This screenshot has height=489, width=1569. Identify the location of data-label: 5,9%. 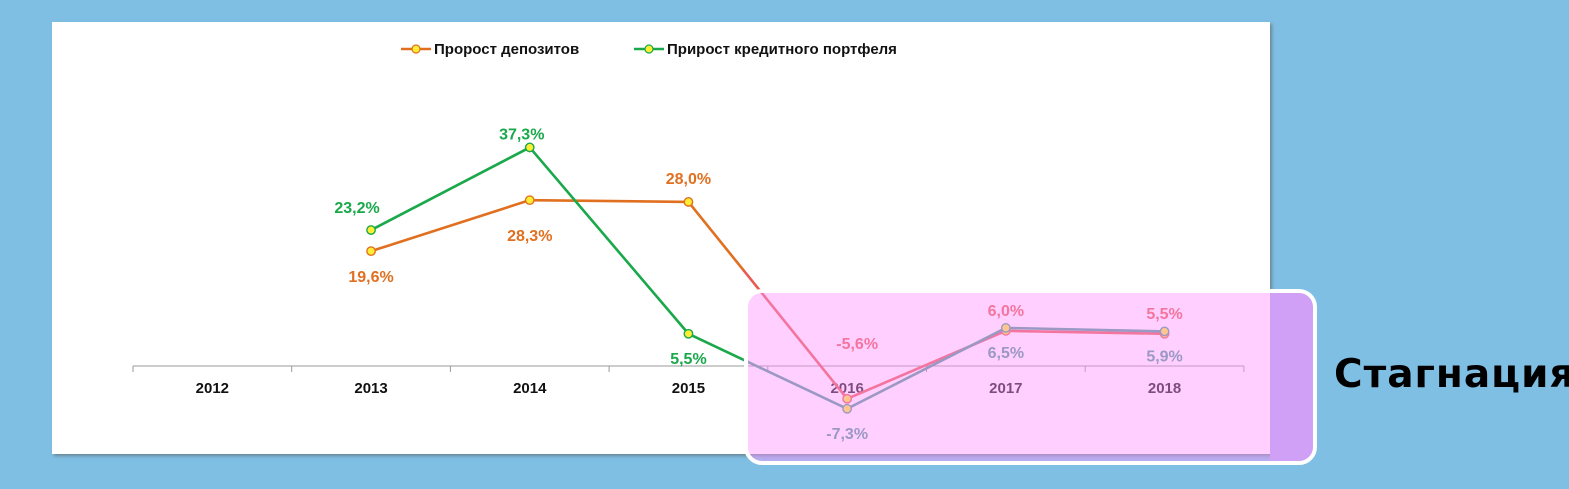
(1164, 356).